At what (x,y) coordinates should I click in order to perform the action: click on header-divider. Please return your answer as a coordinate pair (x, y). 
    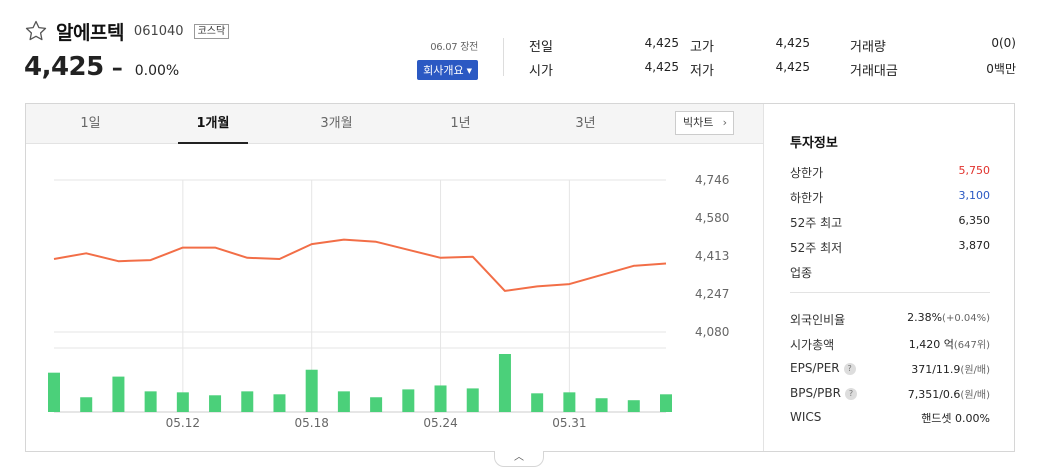
    Looking at the image, I should click on (503, 57).